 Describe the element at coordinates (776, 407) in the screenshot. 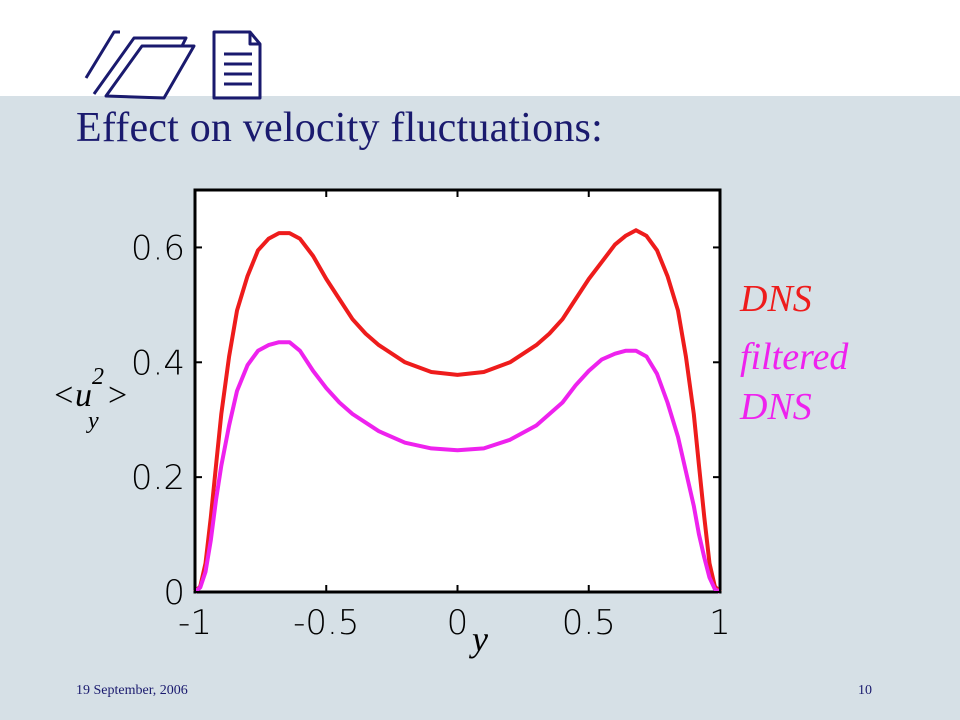

I see `legend-filtered-dns: DNS` at that location.